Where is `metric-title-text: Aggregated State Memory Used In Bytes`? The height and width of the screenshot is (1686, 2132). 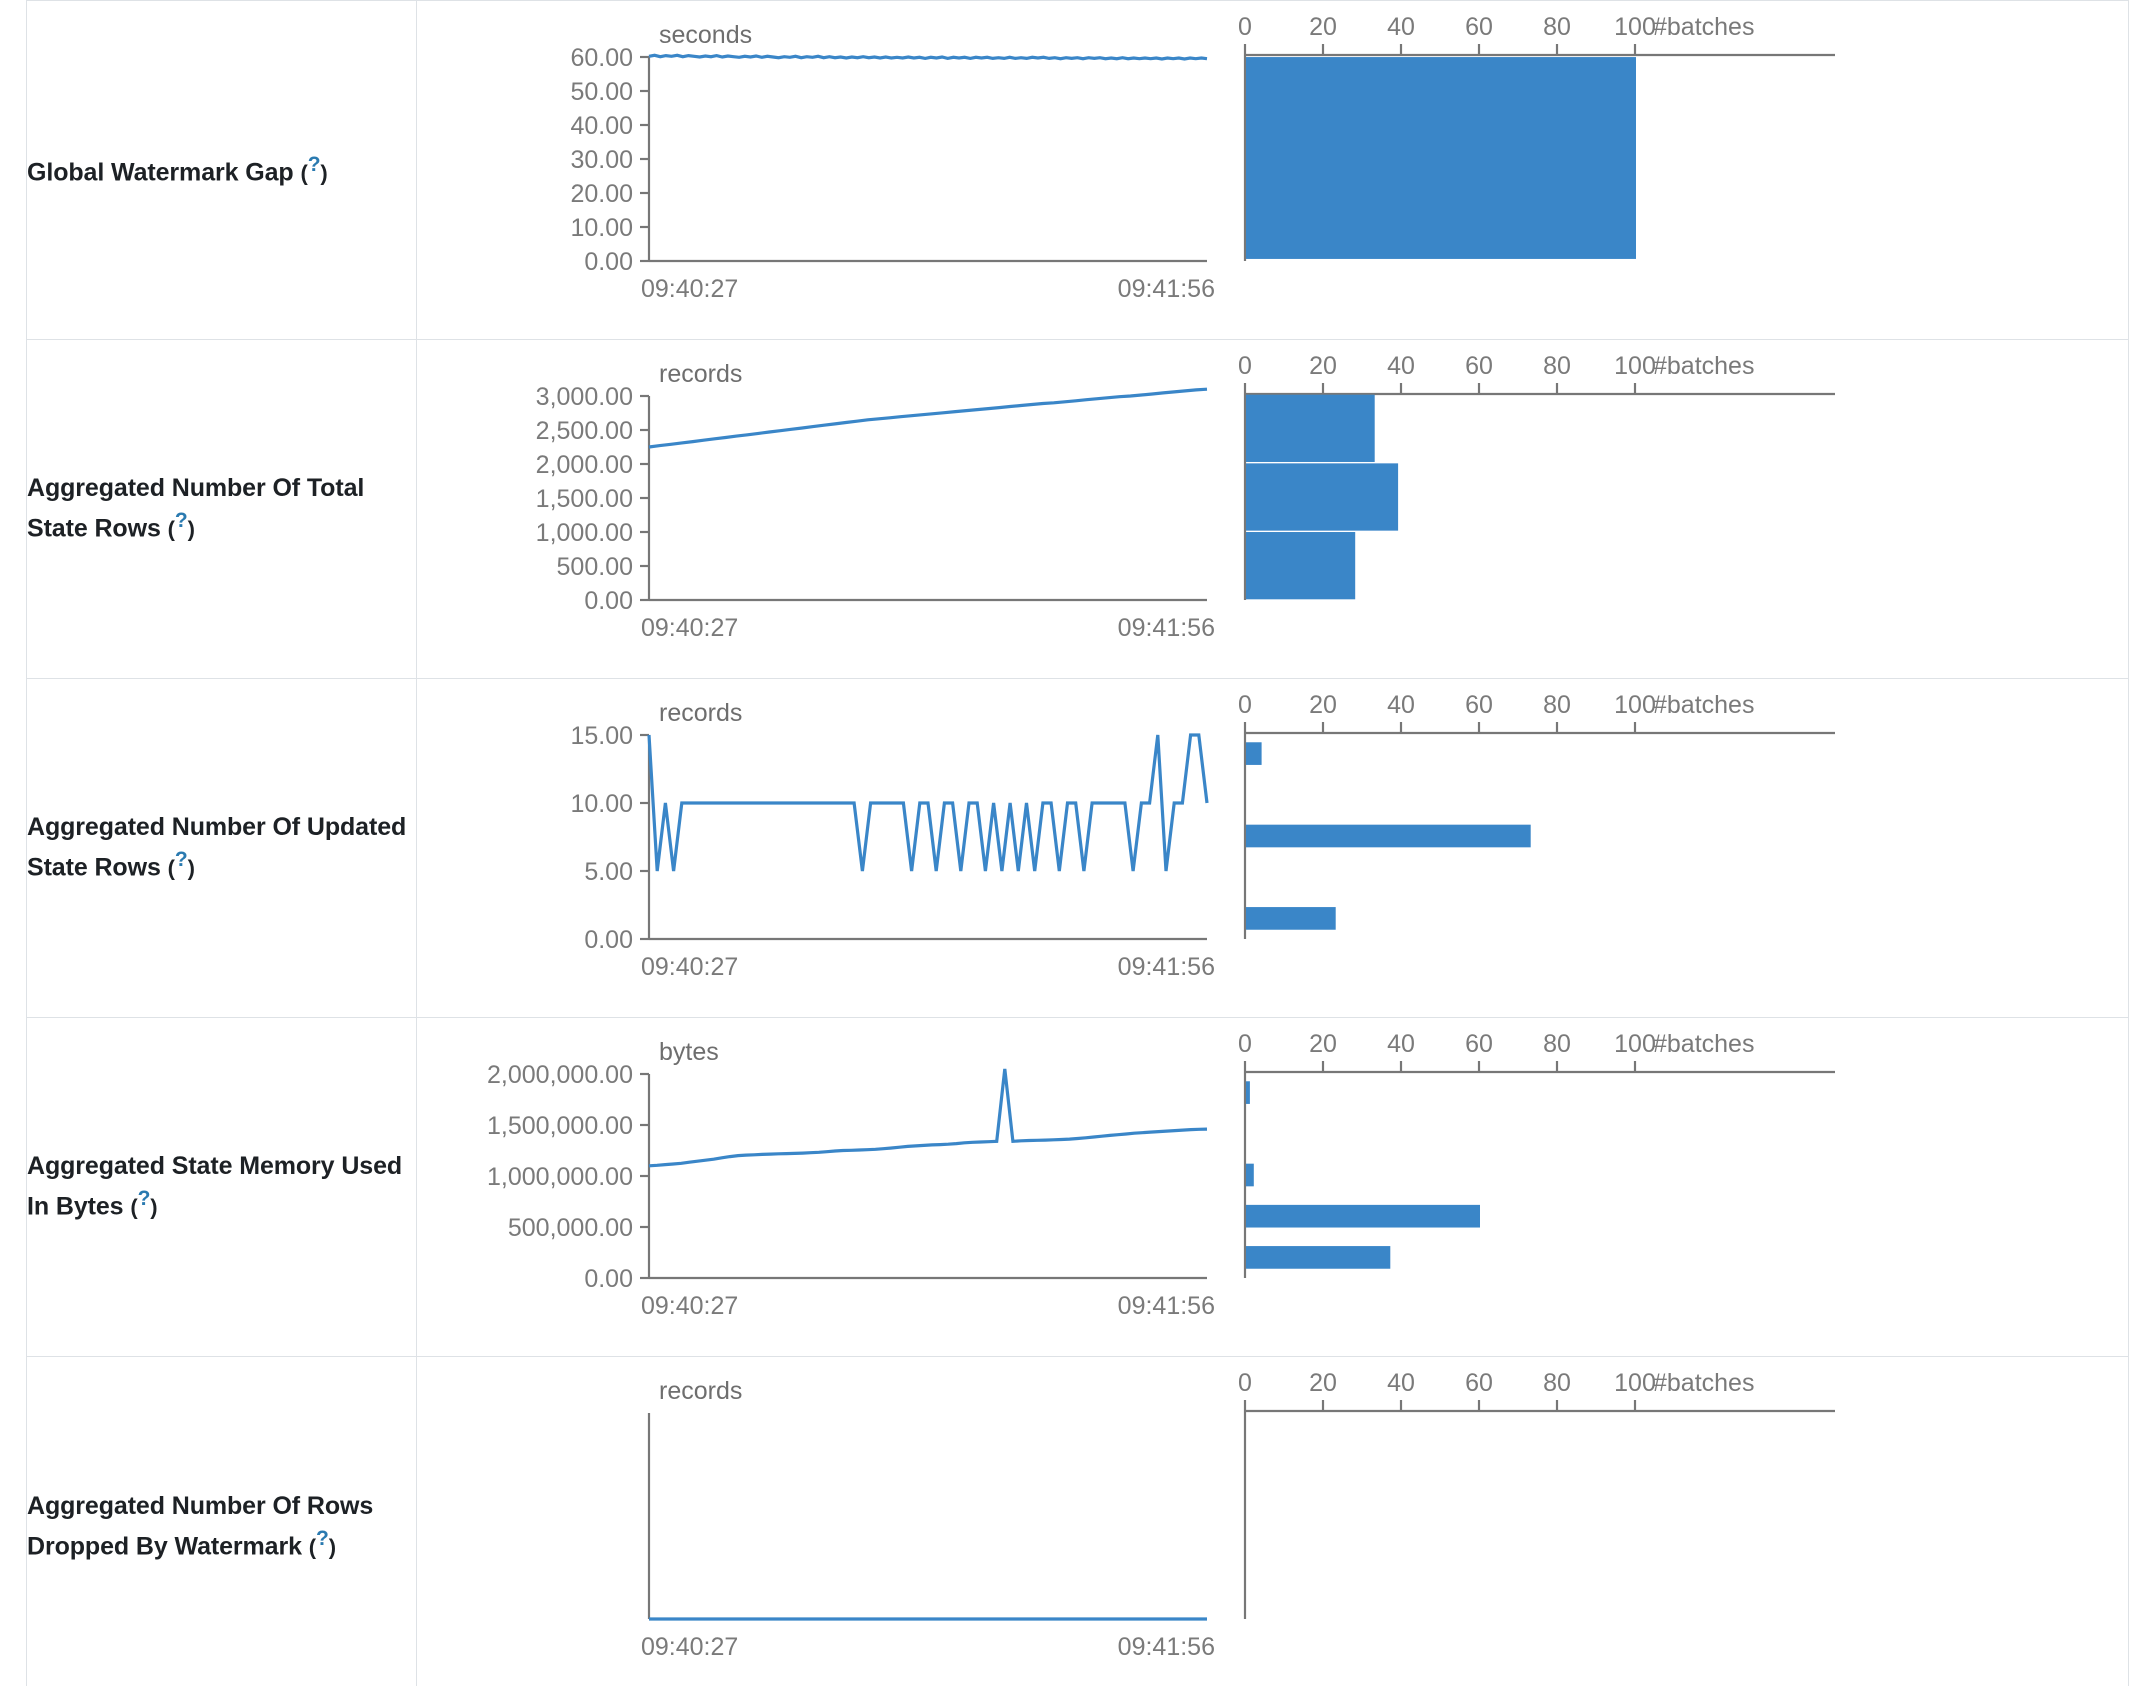
metric-title-text: Aggregated State Memory Used In Bytes is located at coordinates (215, 1186).